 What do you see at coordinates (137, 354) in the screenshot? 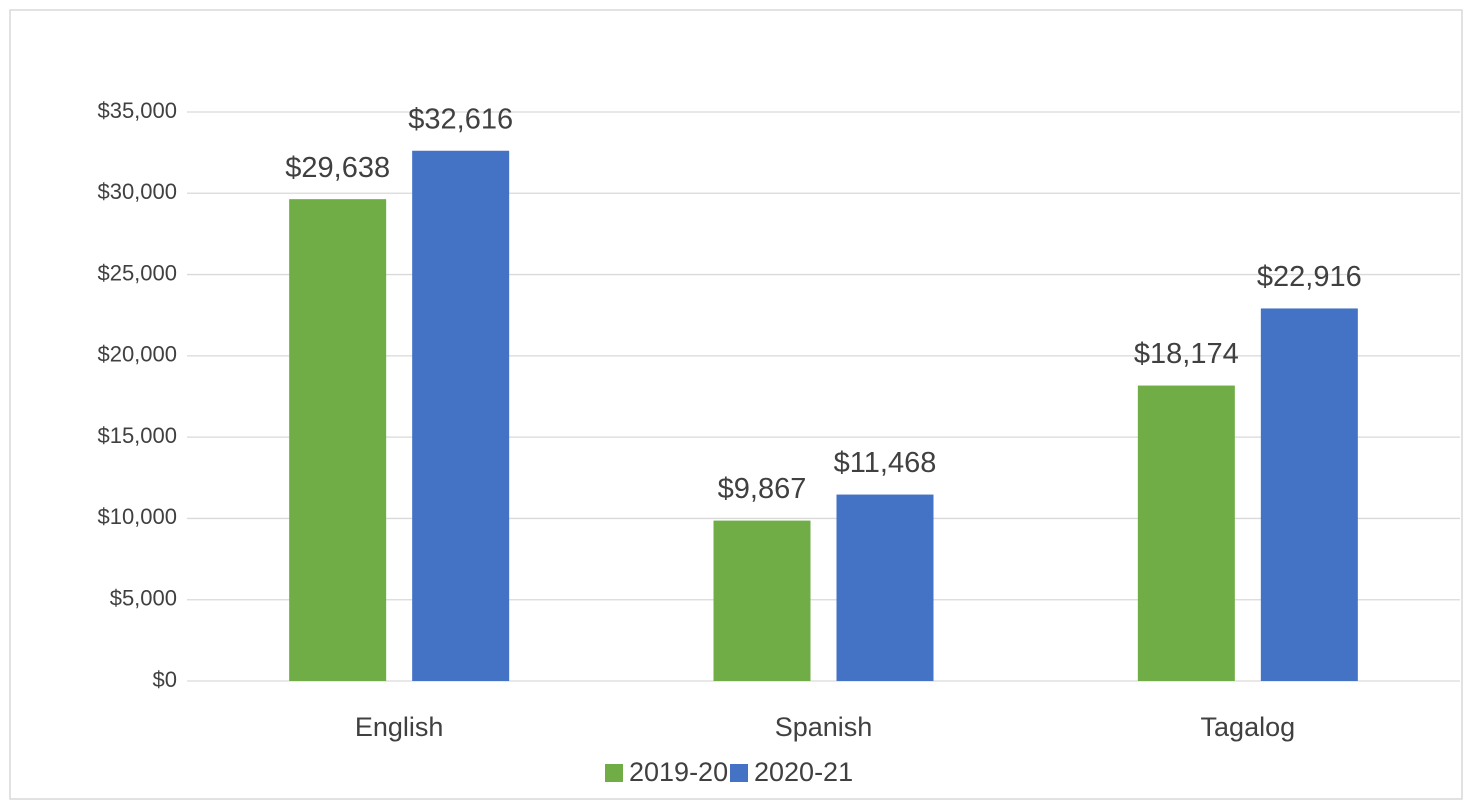
I see `y-tick-label: $20,000` at bounding box center [137, 354].